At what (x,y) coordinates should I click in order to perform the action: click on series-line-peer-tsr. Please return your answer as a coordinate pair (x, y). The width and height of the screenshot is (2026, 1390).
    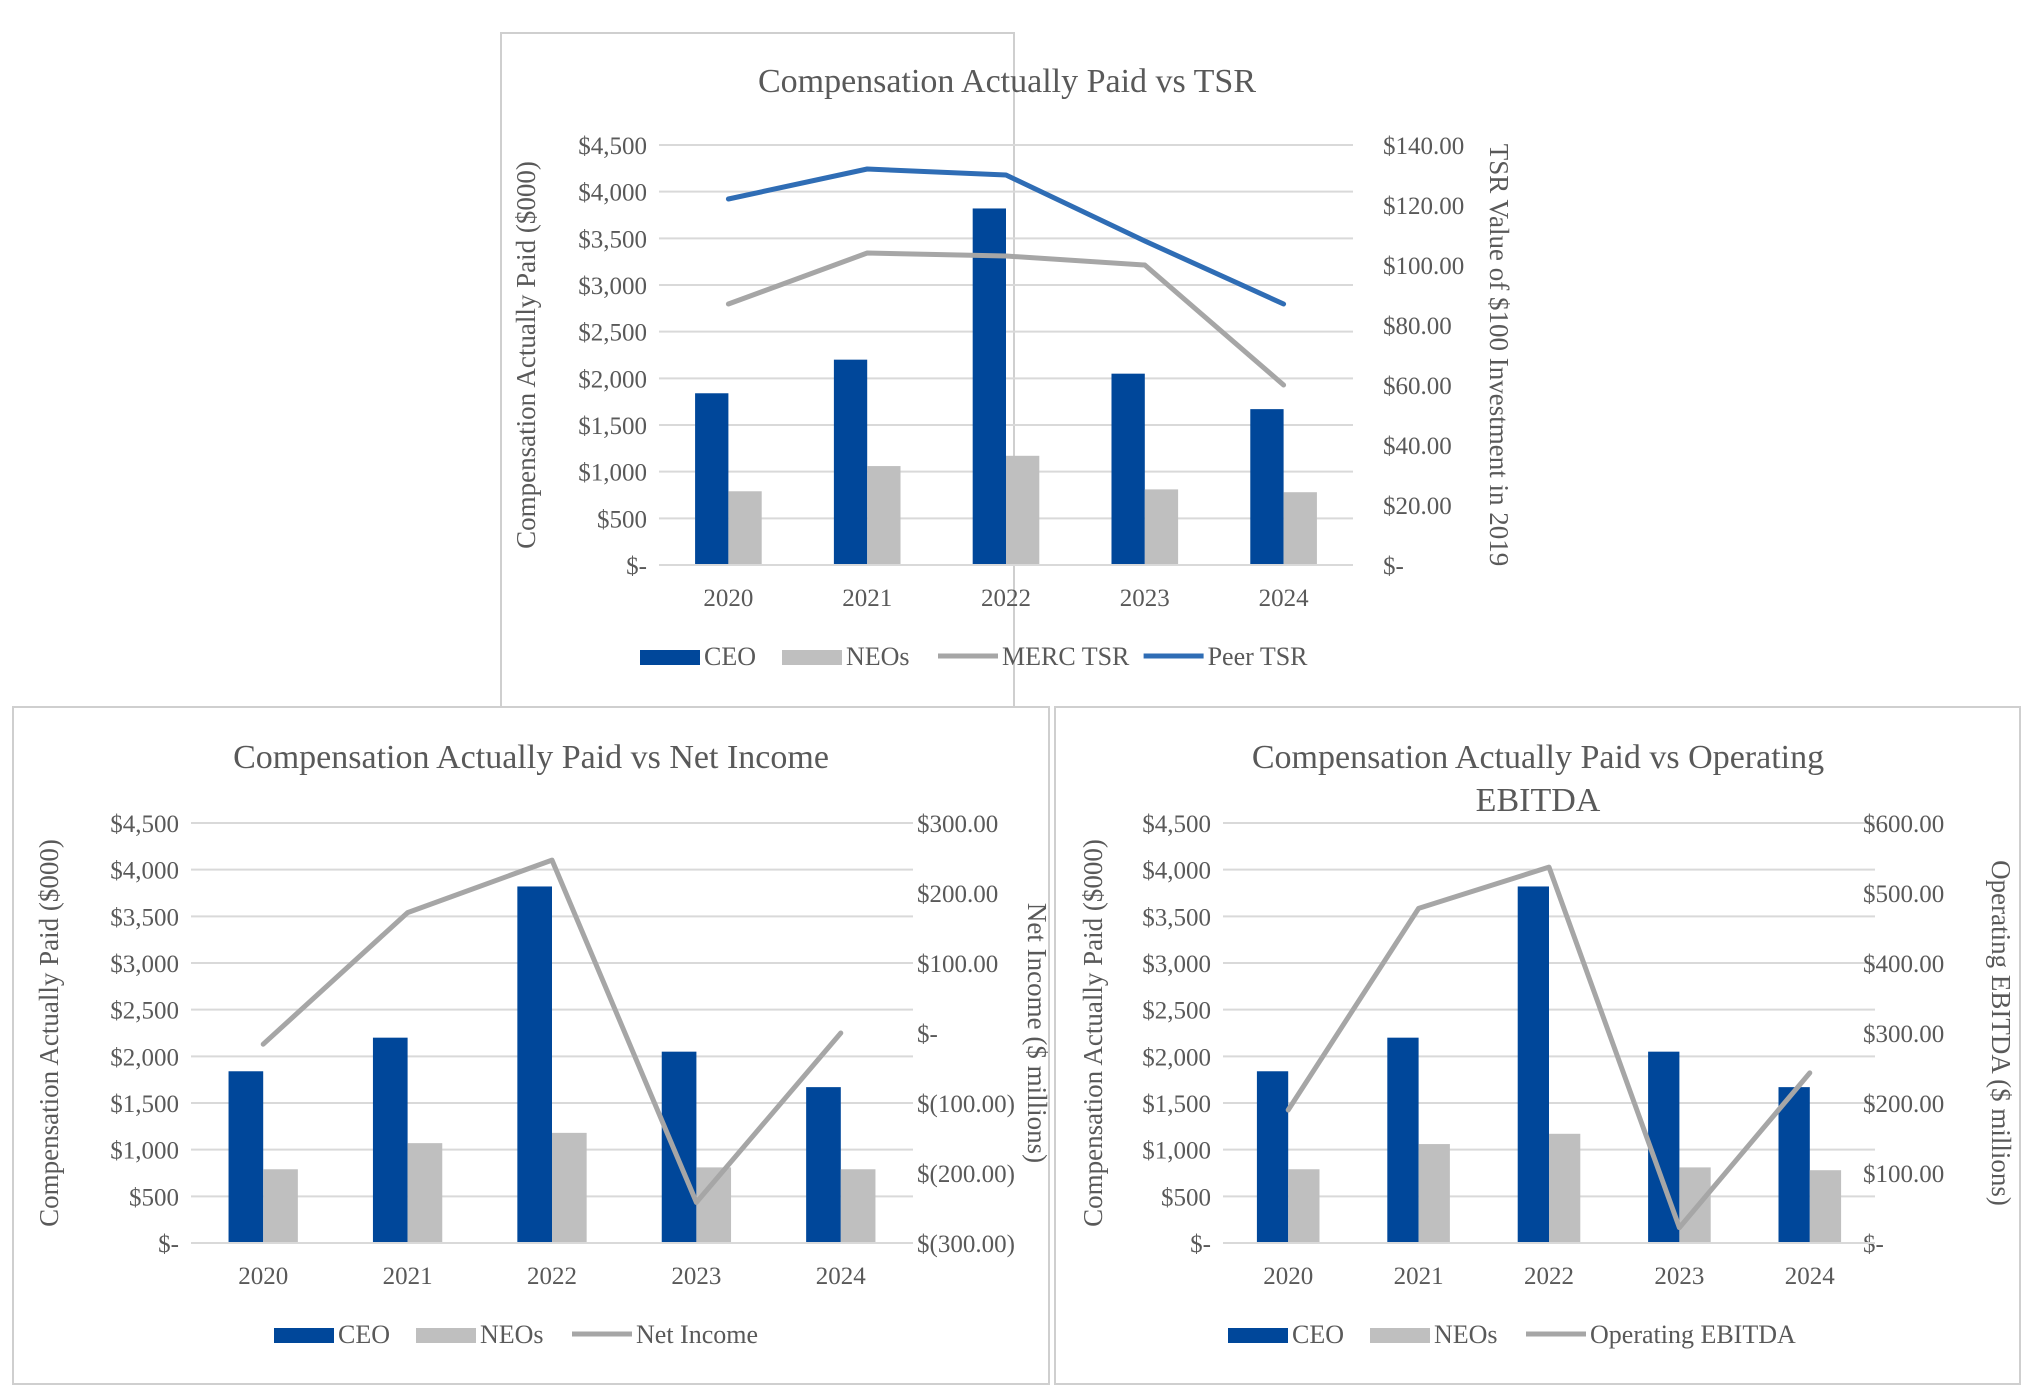
    Looking at the image, I should click on (1006, 236).